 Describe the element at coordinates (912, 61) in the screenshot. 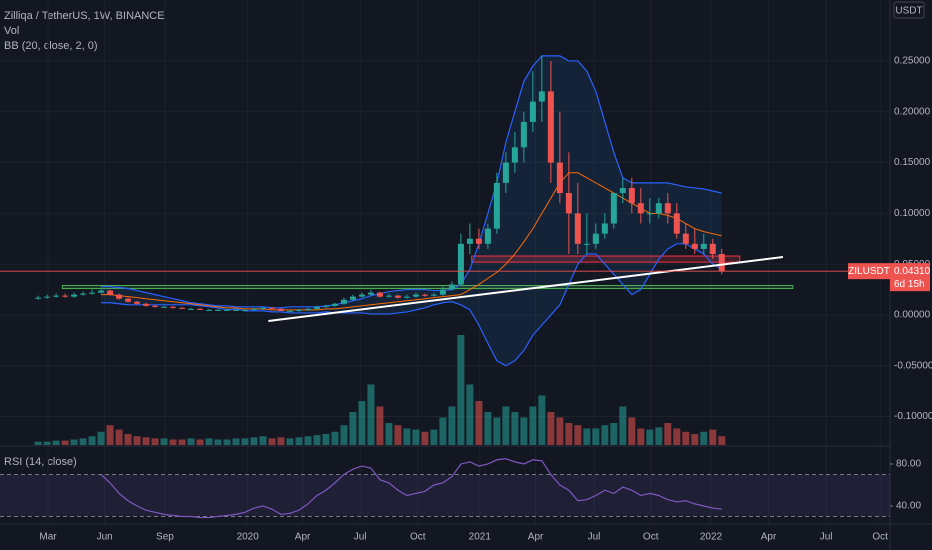

I see `y-tick-label: 0.25000` at that location.